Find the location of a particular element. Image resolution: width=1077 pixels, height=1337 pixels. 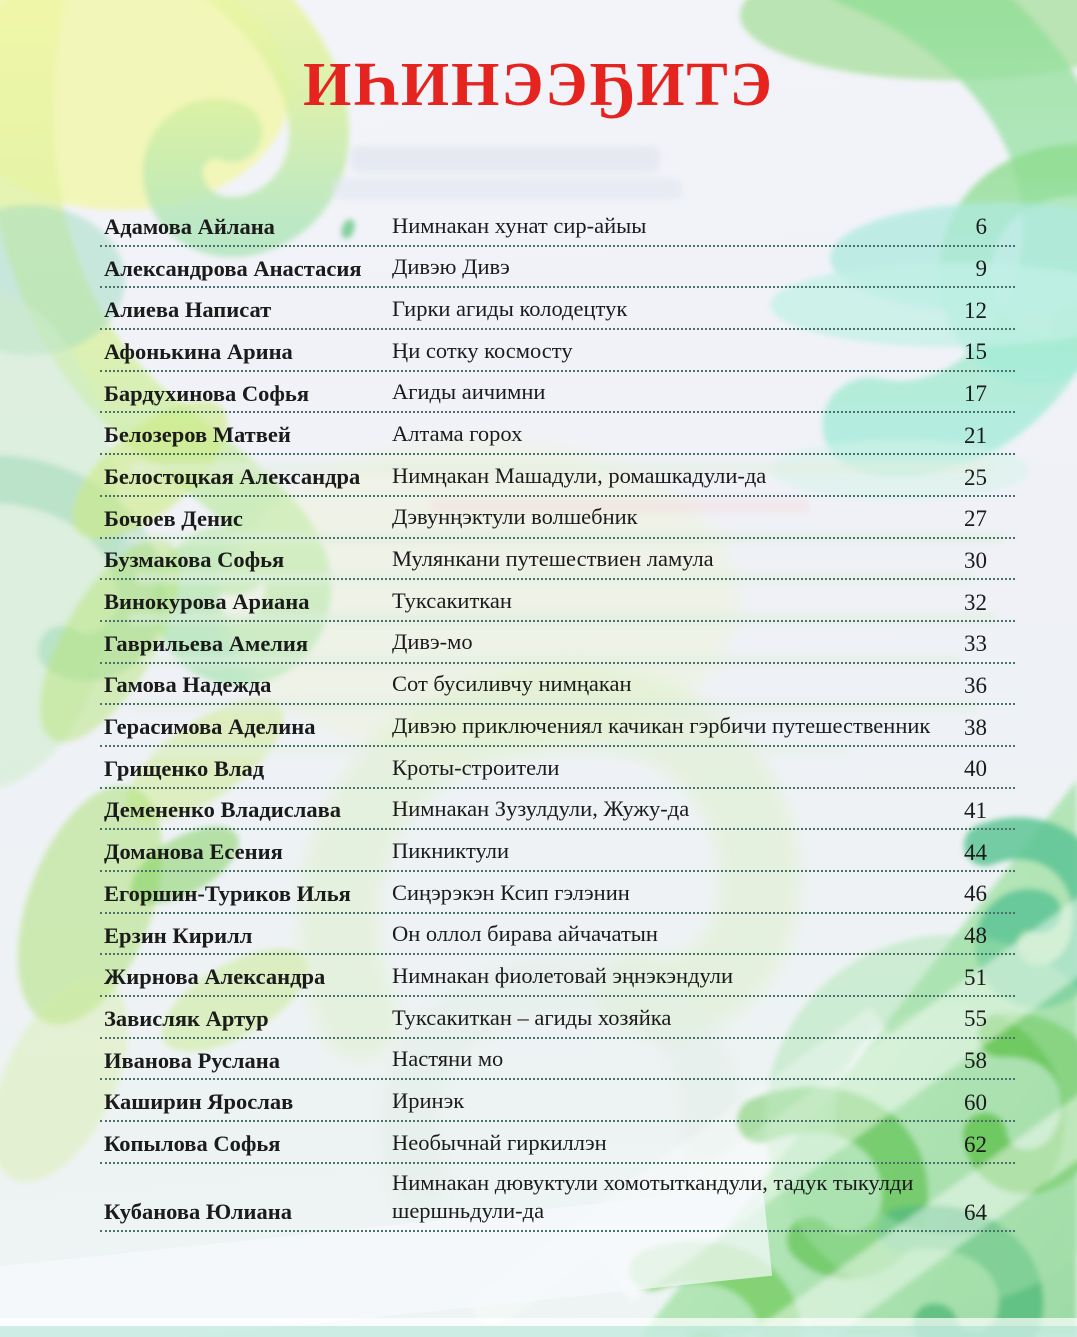

page-number: 15 is located at coordinates (975, 352).